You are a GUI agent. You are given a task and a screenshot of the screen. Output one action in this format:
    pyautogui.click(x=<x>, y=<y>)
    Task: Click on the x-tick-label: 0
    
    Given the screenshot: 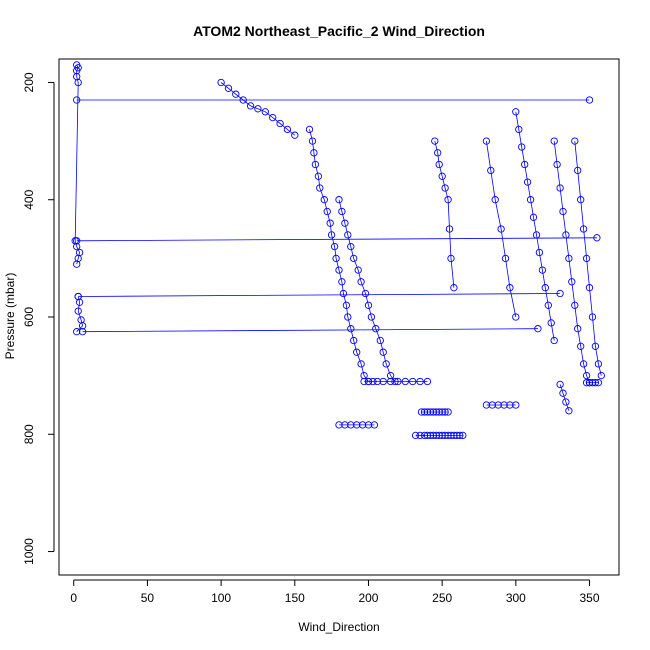 What is the action you would take?
    pyautogui.click(x=73, y=598)
    